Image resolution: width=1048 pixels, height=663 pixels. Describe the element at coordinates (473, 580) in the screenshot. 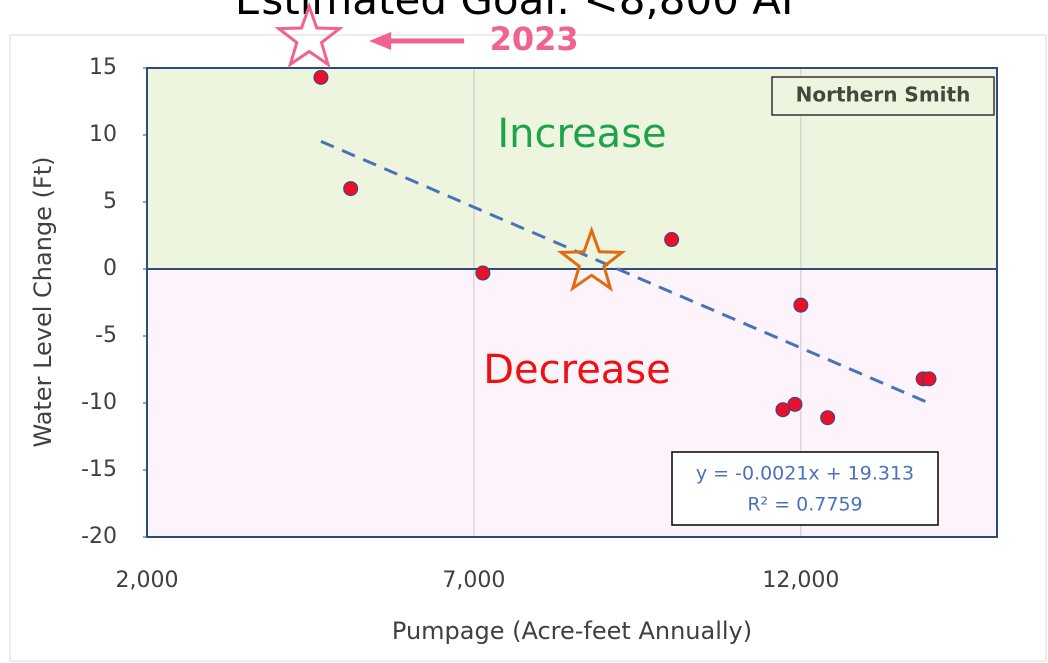

I see `x-tick-label: 7,000` at that location.